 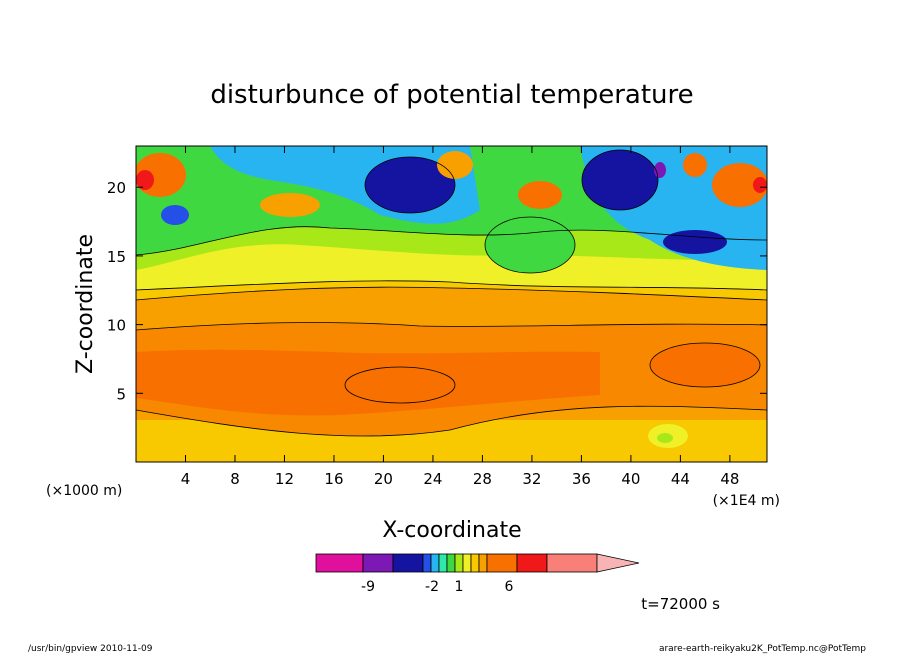 What do you see at coordinates (680, 604) in the screenshot?
I see `time-label: t=72000 s` at bounding box center [680, 604].